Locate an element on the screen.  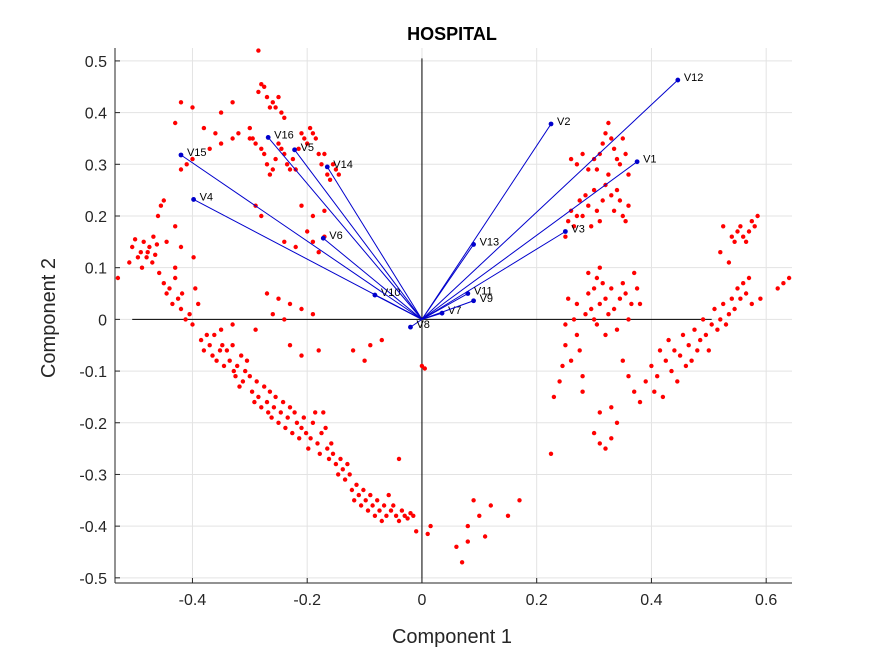
y-tick-label: -0.3 is located at coordinates (93, 475).